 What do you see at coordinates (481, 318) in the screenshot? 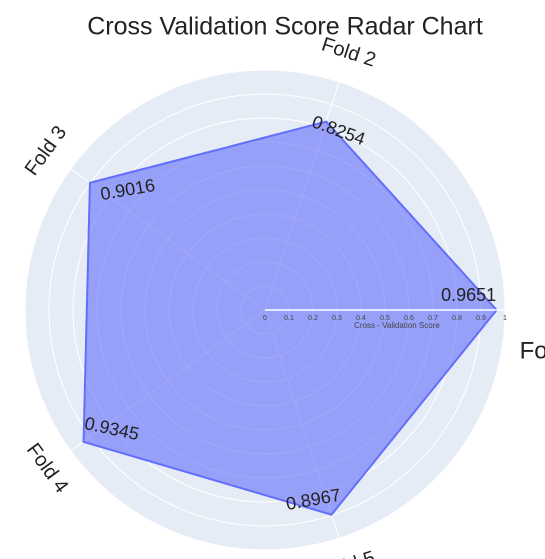
I see `r-tick-label: 0.9` at bounding box center [481, 318].